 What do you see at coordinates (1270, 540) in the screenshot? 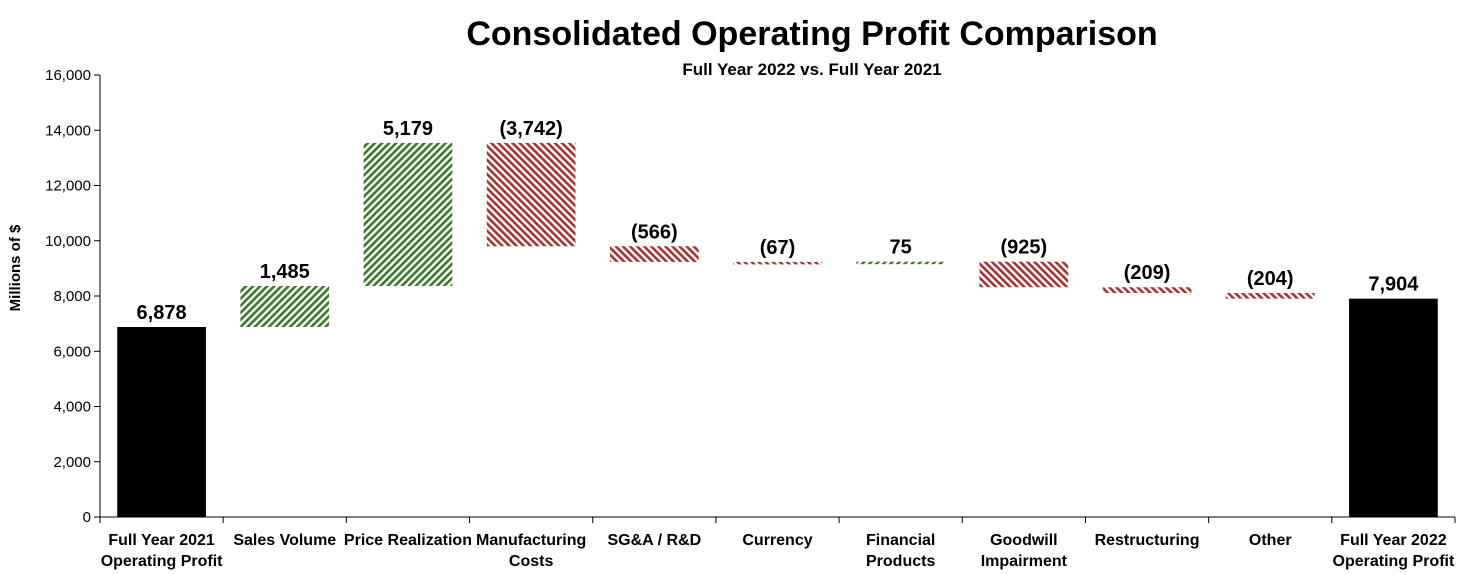
I see `category-label: Other` at bounding box center [1270, 540].